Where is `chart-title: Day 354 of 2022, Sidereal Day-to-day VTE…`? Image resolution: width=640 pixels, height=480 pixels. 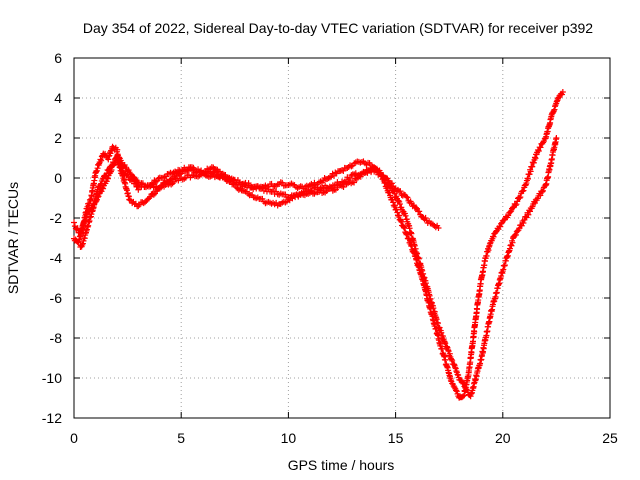 chart-title: Day 354 of 2022, Sidereal Day-to-day VTE… is located at coordinates (338, 28).